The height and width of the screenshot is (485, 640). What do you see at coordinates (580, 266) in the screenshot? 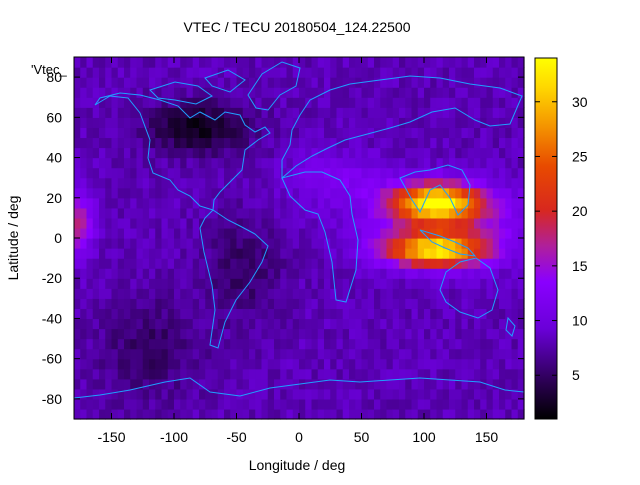
I see `colorbar-tick-label: 15` at bounding box center [580, 266].